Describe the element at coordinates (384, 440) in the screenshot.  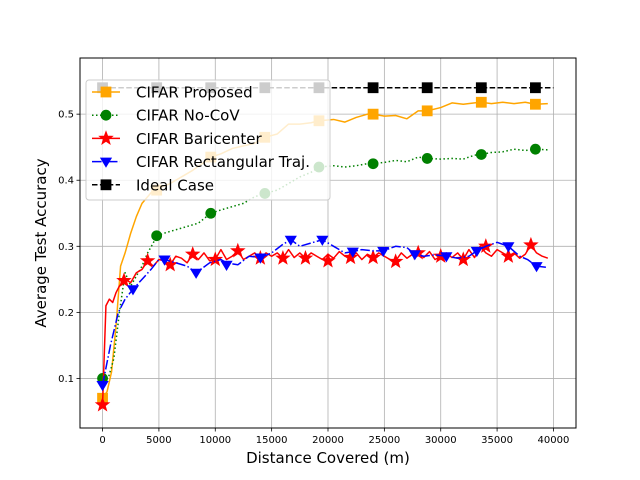
I see `x-tick-label: 25000` at that location.